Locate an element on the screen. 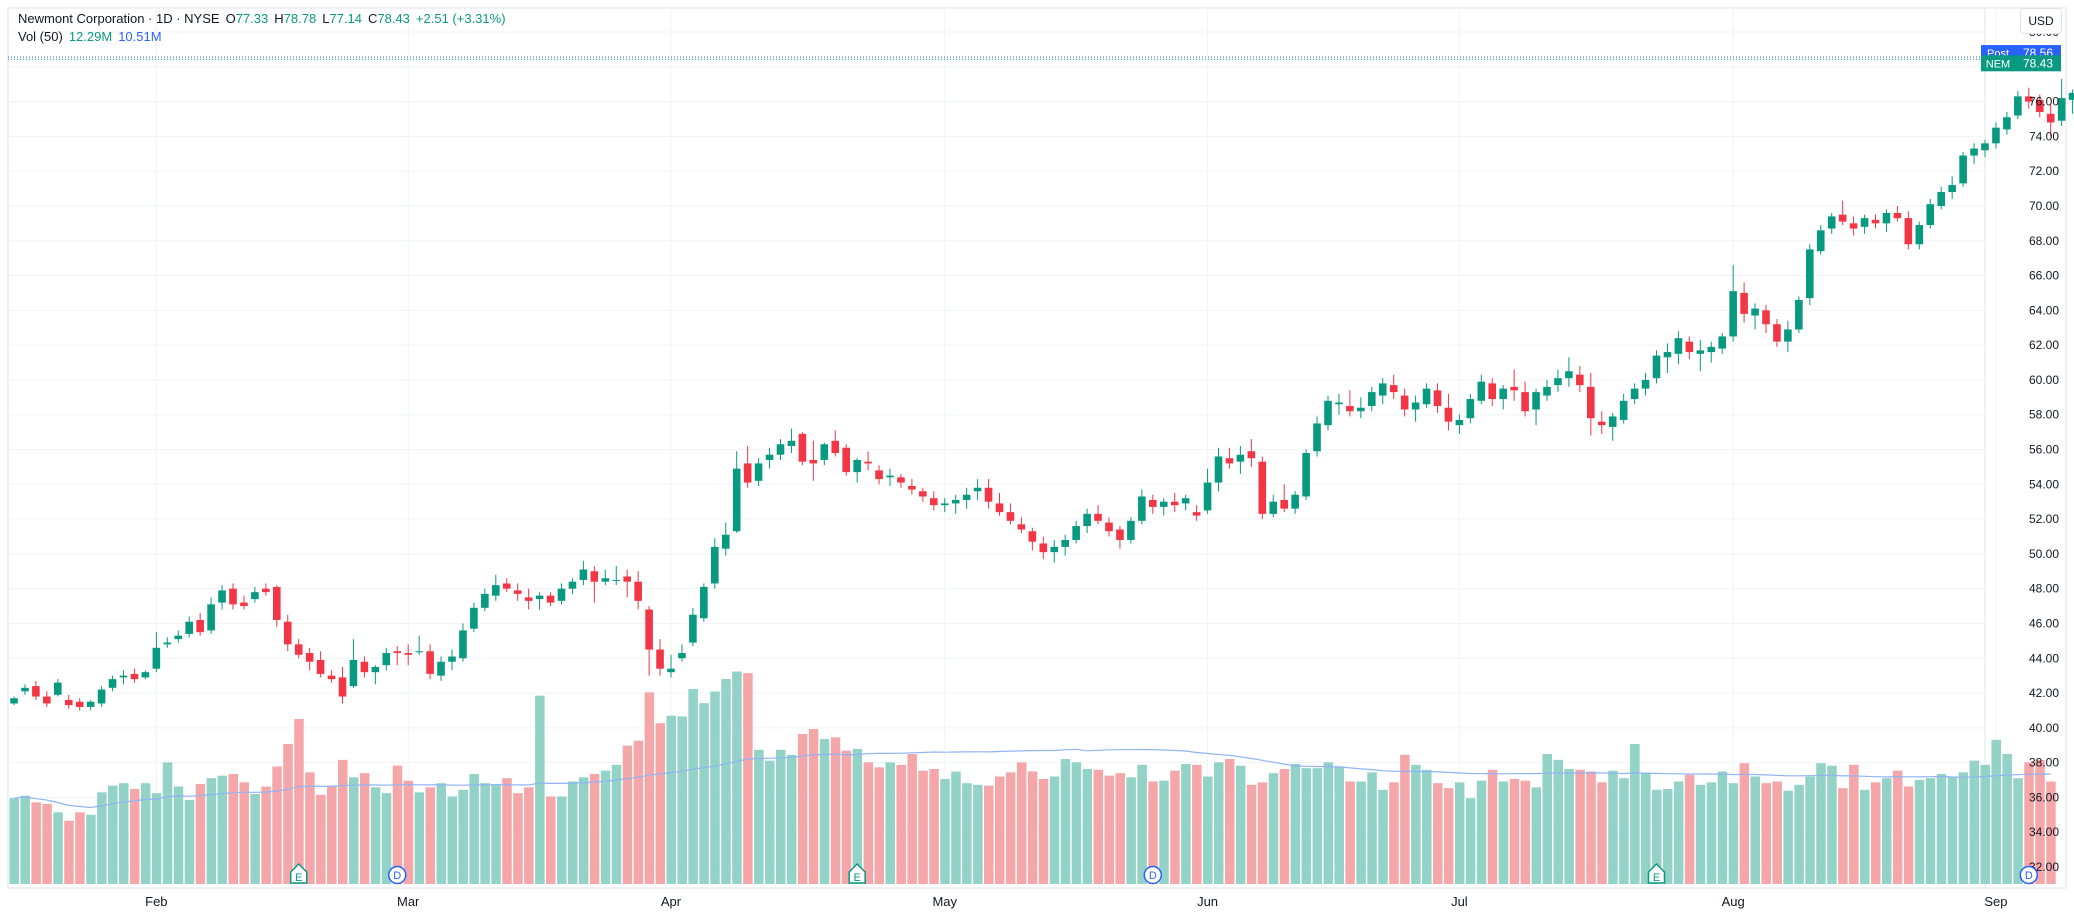 This screenshot has width=2074, height=922. y-tick-label: 64.00 is located at coordinates (2044, 310).